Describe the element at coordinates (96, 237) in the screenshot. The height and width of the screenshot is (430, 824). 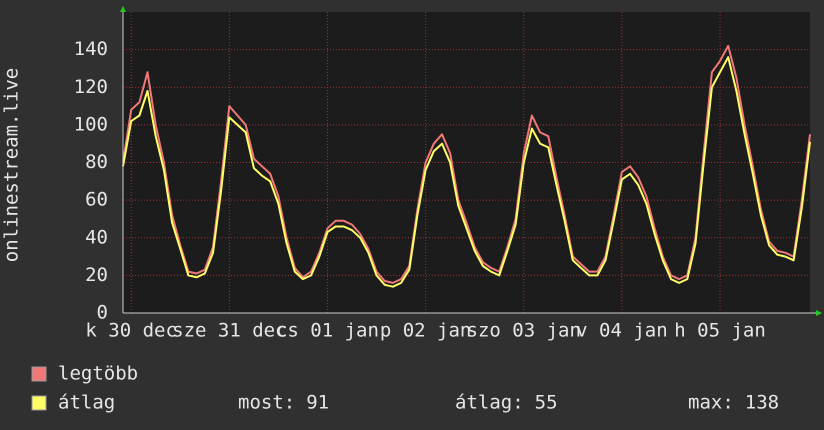
I see `y-tick-label: 40` at that location.